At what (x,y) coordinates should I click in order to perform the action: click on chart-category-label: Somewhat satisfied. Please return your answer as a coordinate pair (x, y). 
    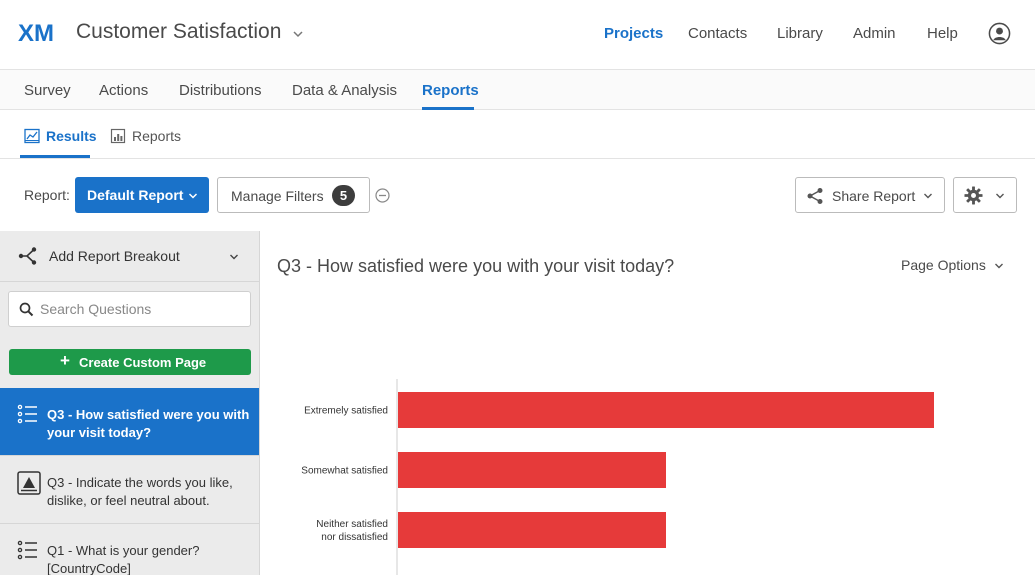
    Looking at the image, I should click on (344, 471).